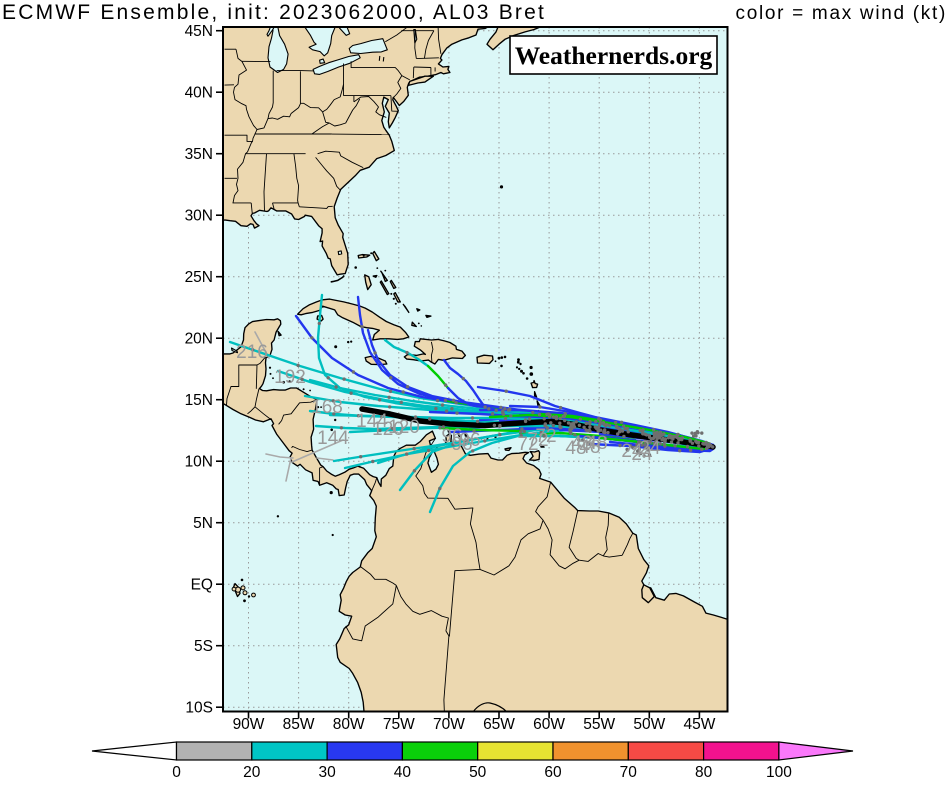 The width and height of the screenshot is (950, 788). What do you see at coordinates (290, 377) in the screenshot?
I see `svg-text: 192` at bounding box center [290, 377].